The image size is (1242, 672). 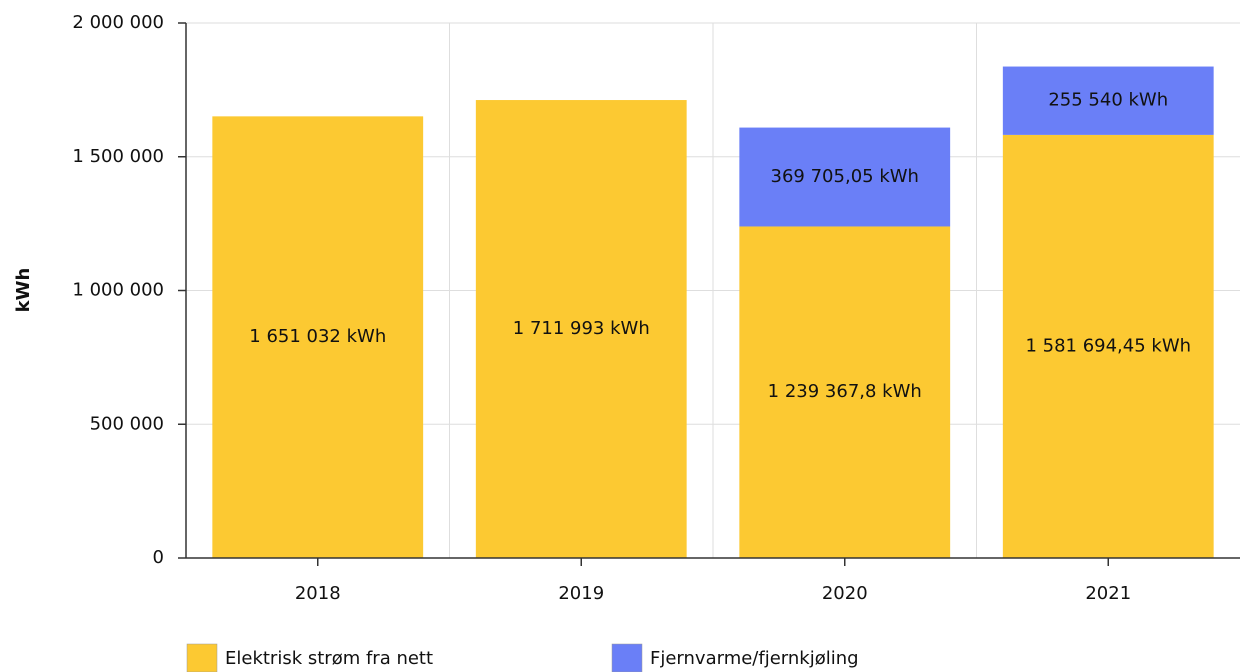 I want to click on data-label: 1 651 032 kWh, so click(x=317, y=336).